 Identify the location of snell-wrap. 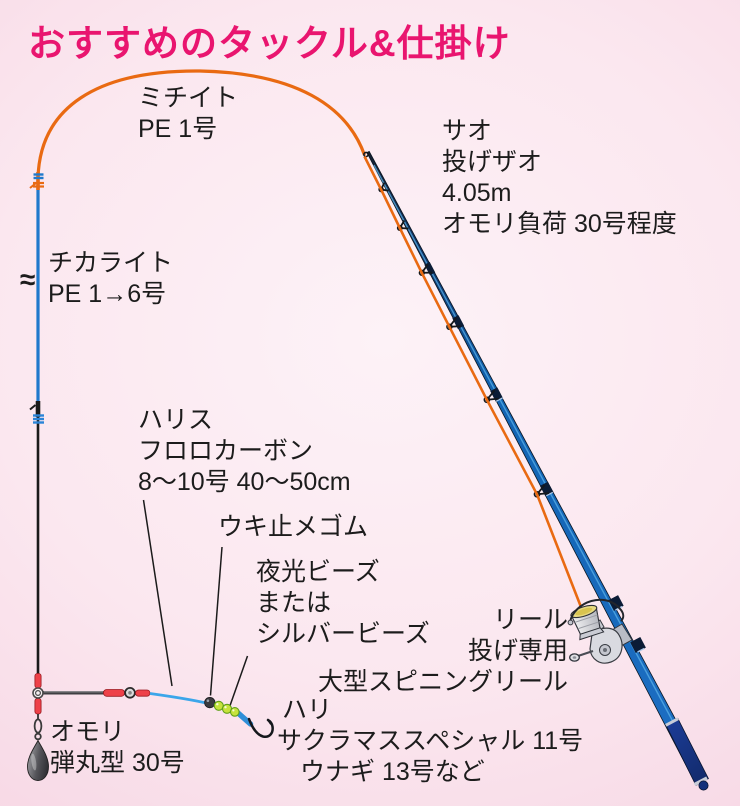
(244, 718).